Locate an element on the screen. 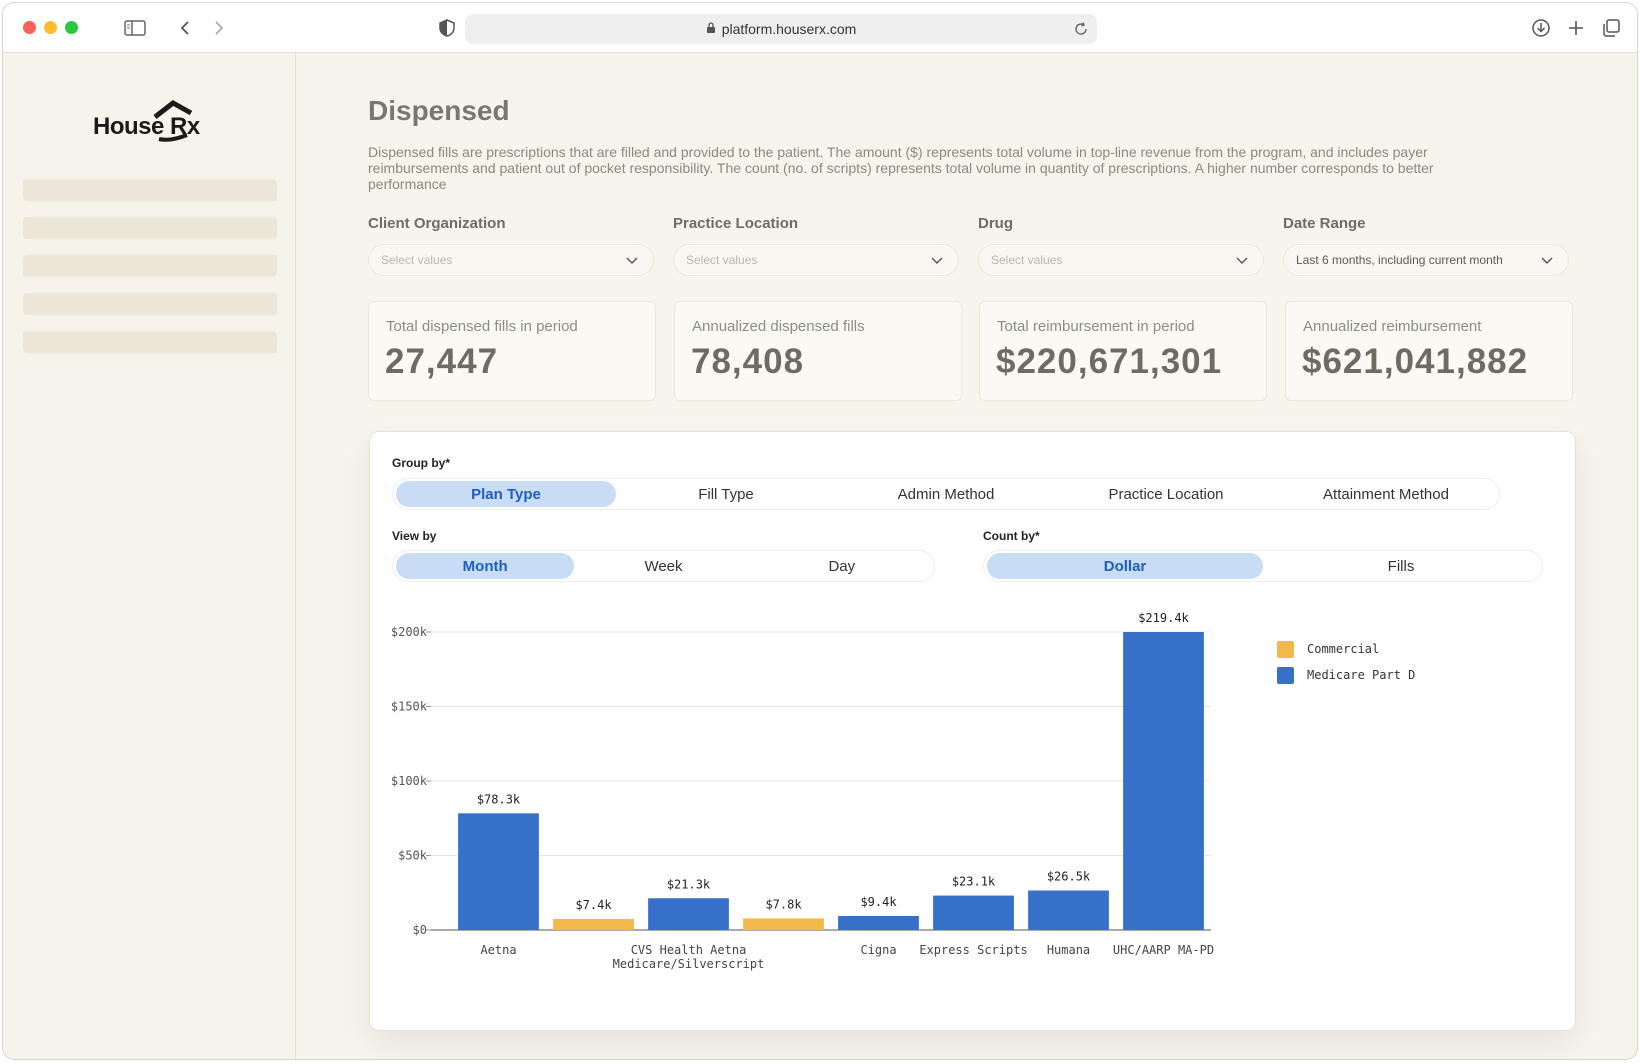  bar-value-label: $23.1k is located at coordinates (974, 882).